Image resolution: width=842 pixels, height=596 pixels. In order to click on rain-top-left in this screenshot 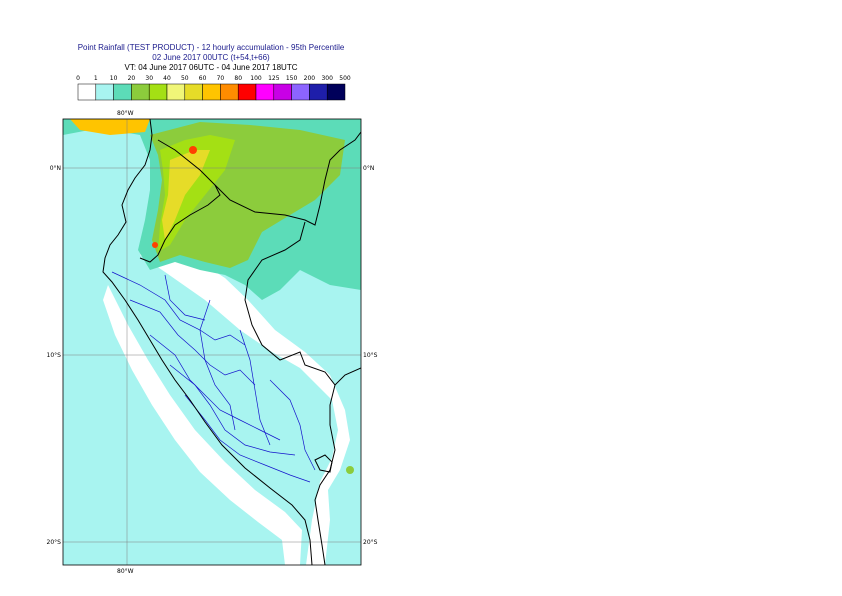, I will do `click(110, 127)`.